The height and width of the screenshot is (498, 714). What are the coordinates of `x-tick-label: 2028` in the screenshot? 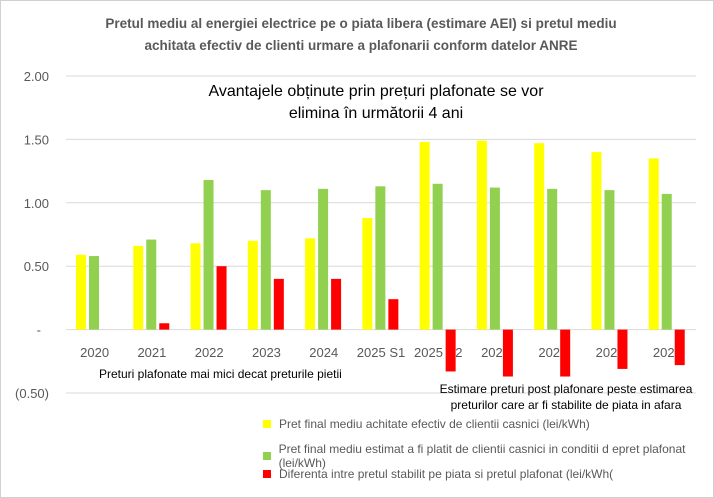 It's located at (610, 352).